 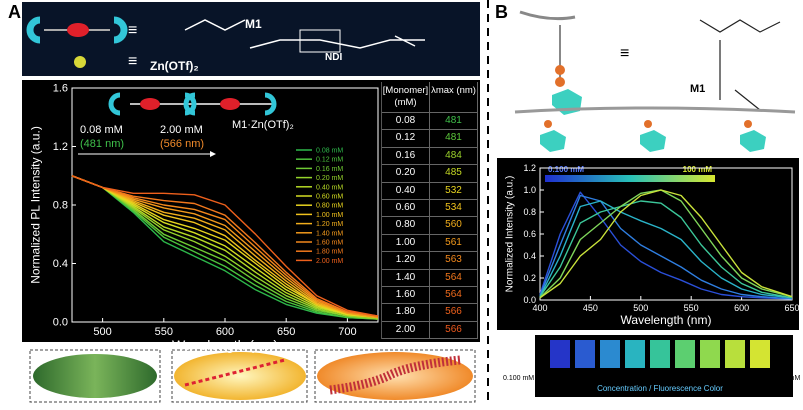 What do you see at coordinates (660, 388) in the screenshot?
I see `vial-caption: Concentration / Fluorescence Color` at bounding box center [660, 388].